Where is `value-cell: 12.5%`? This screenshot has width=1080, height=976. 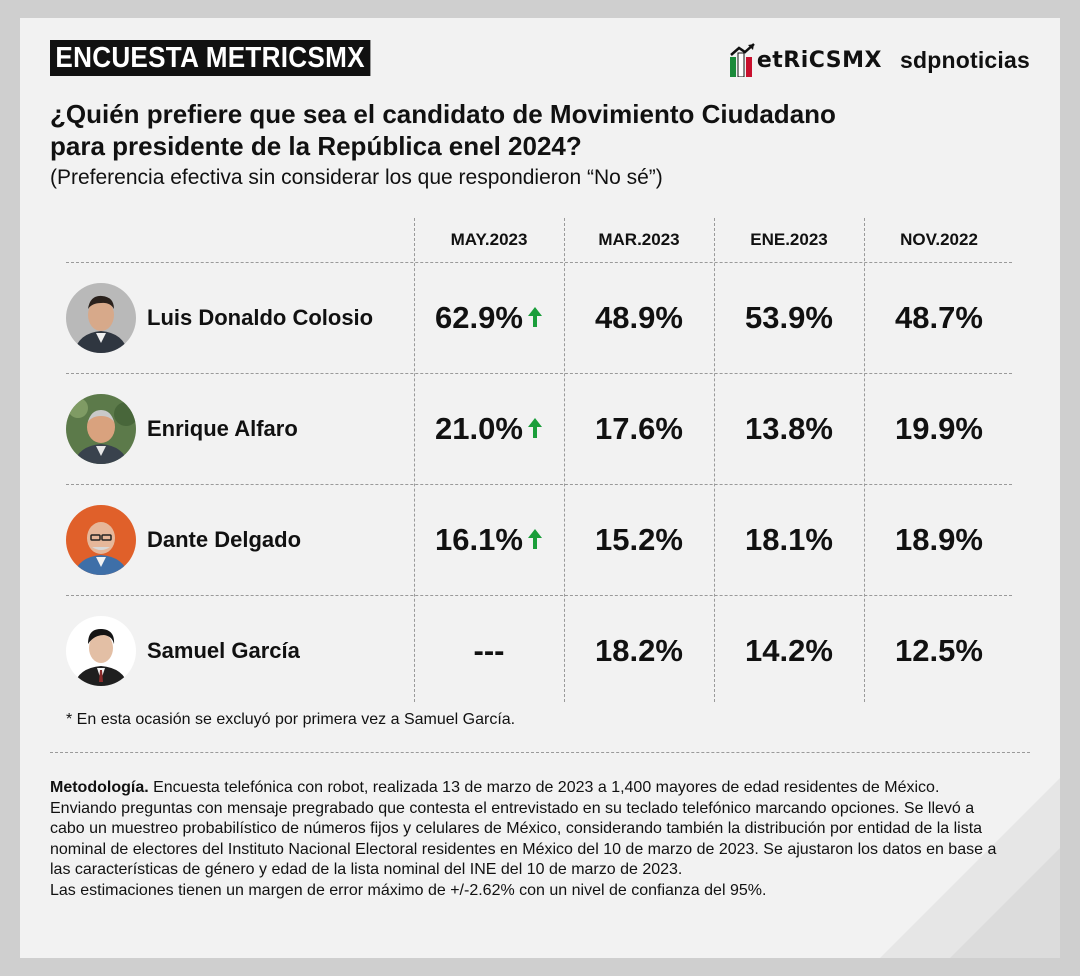 value-cell: 12.5% is located at coordinates (939, 650).